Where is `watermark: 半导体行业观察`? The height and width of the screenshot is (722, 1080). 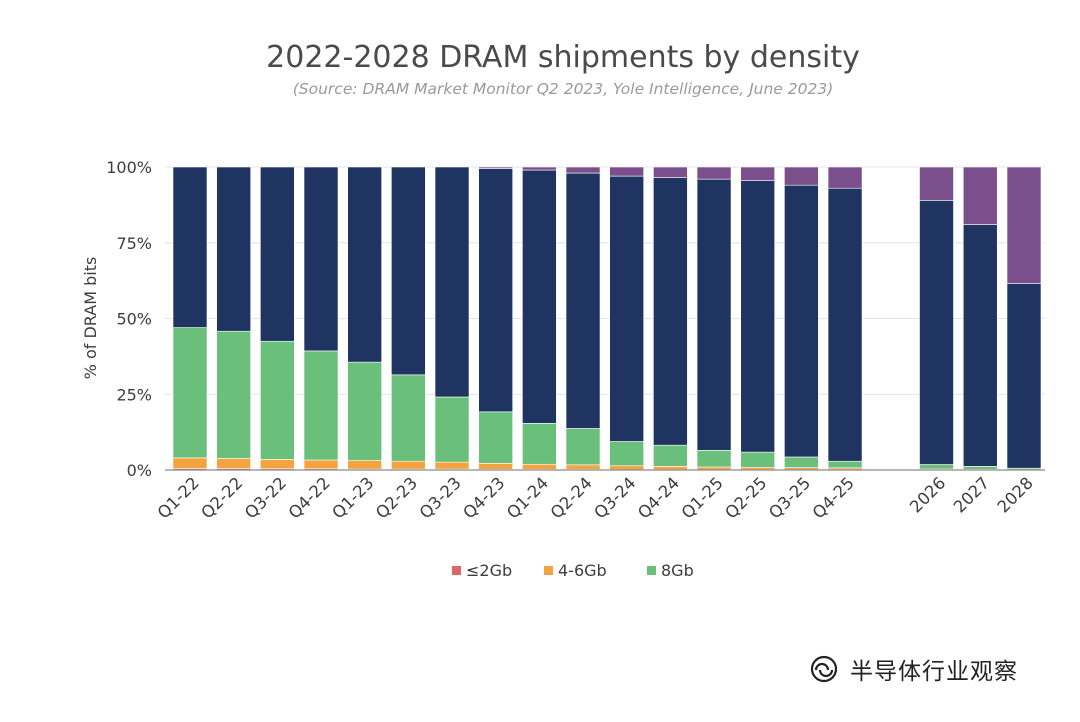 watermark: 半导体行业观察 is located at coordinates (913, 669).